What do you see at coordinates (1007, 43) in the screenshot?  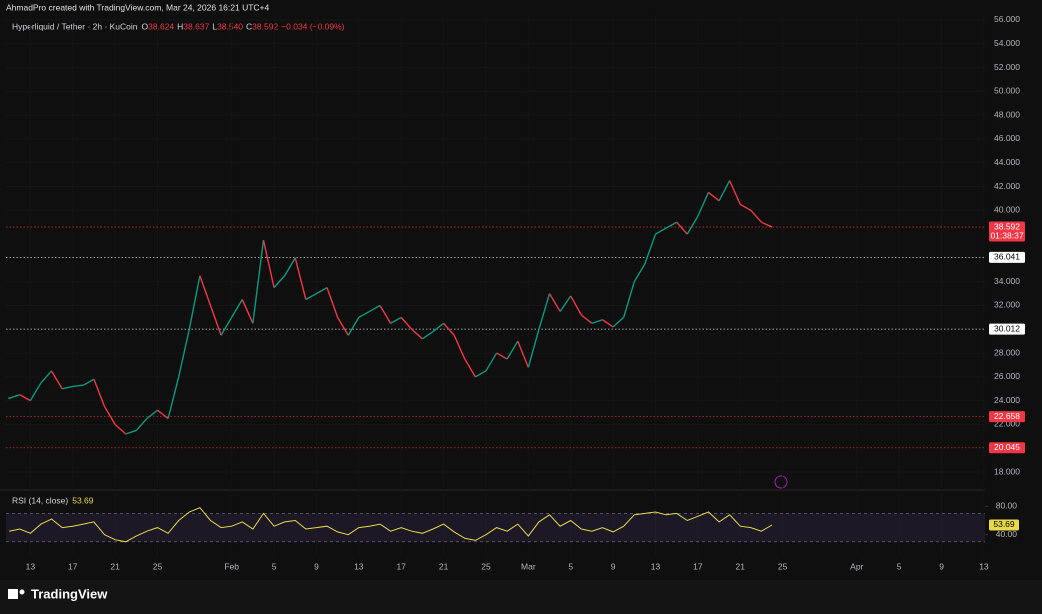 I see `y-tick-label: 54.000` at bounding box center [1007, 43].